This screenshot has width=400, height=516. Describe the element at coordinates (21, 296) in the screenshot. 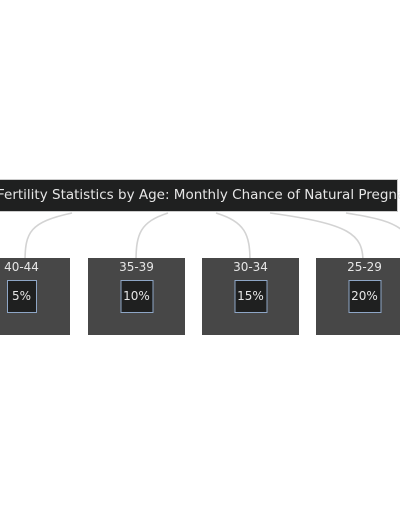

I see `chance-node: 5%` at that location.